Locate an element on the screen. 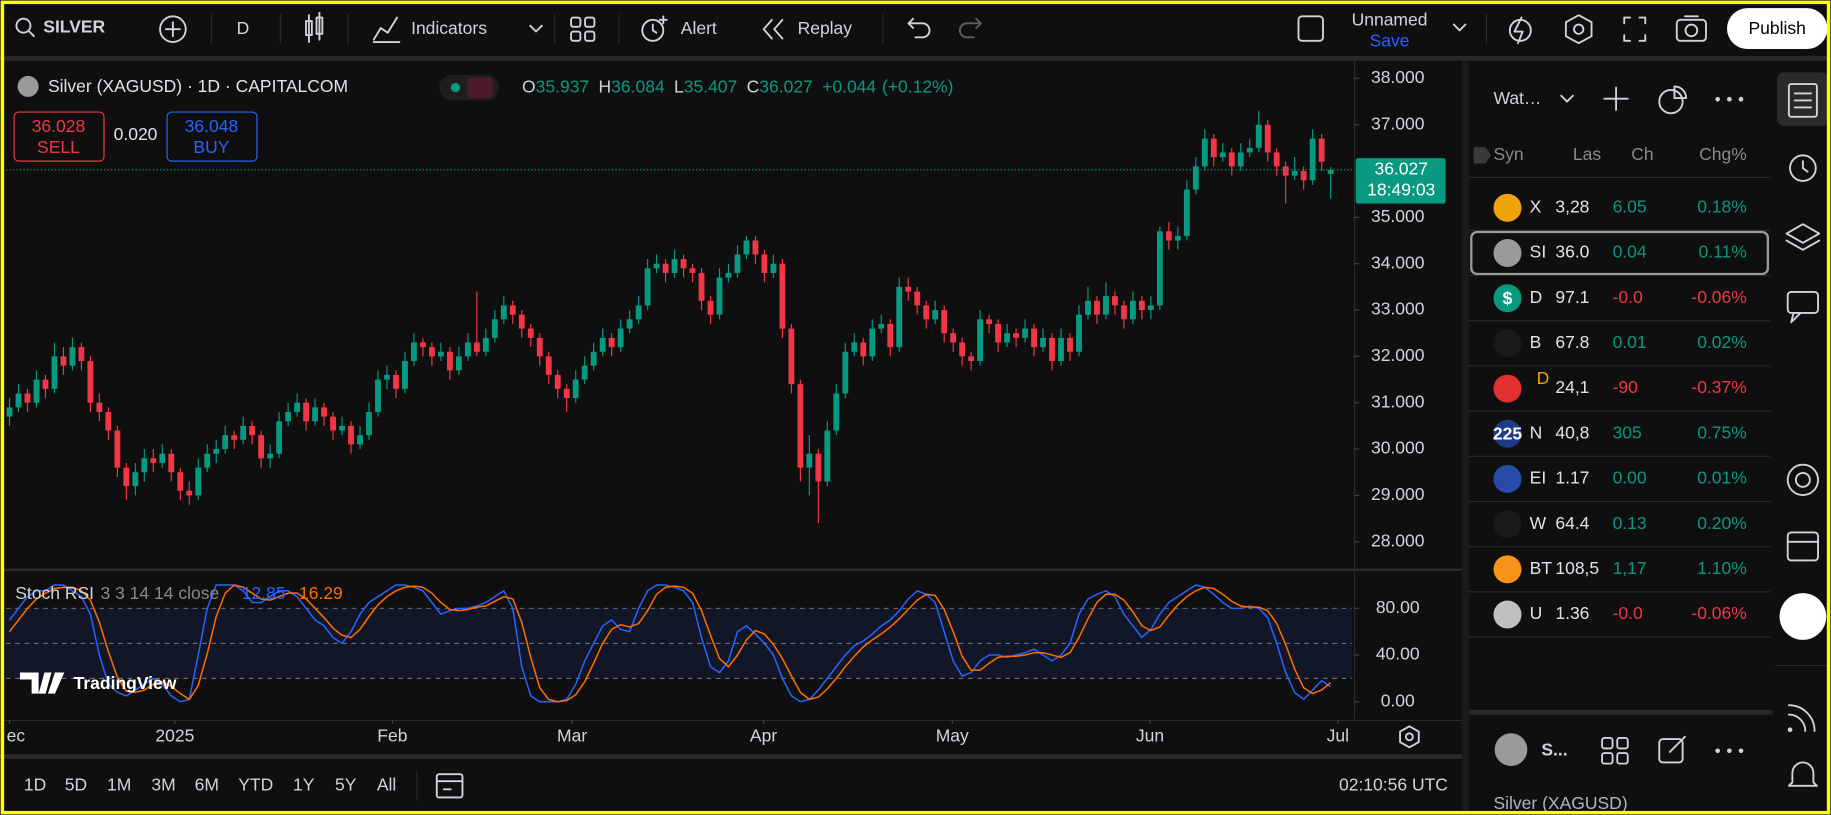 The width and height of the screenshot is (1831, 815). watchlist-row: EI 1.17 0.00 0.01% is located at coordinates (1620, 478).